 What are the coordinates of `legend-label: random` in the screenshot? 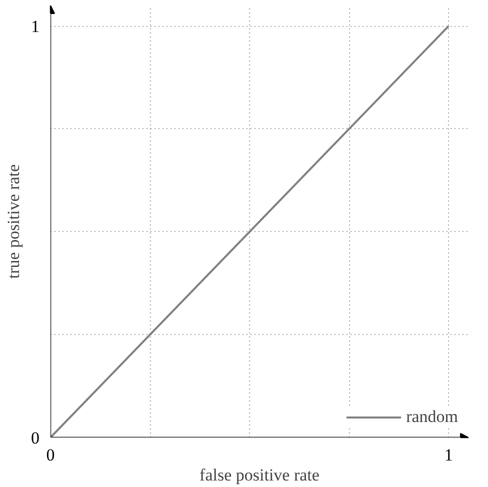 It's located at (432, 417).